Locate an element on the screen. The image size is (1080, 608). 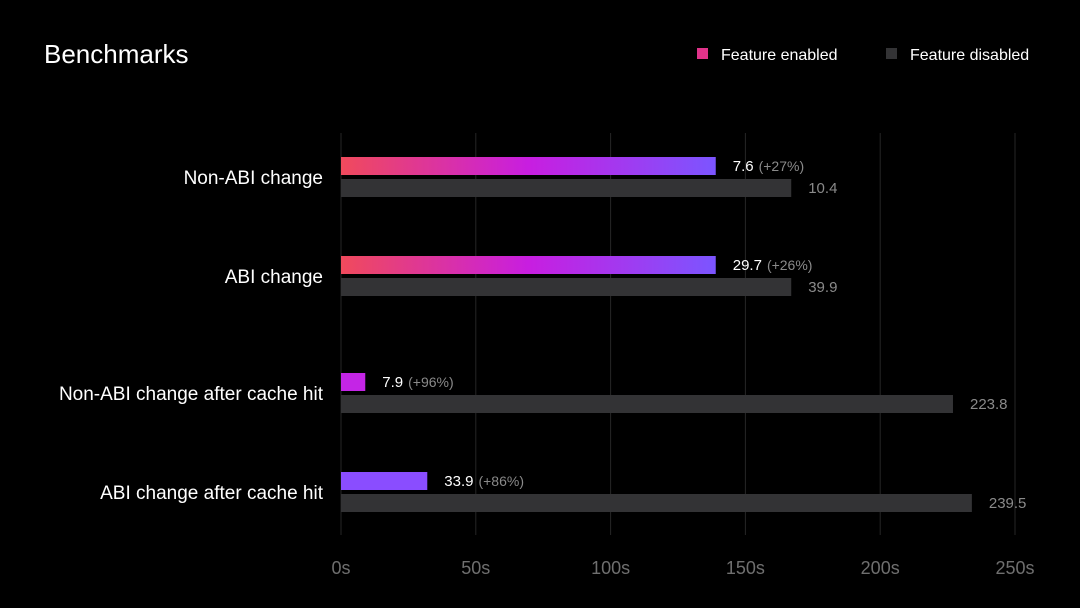
x-tick-label-4: 200s is located at coordinates (880, 568).